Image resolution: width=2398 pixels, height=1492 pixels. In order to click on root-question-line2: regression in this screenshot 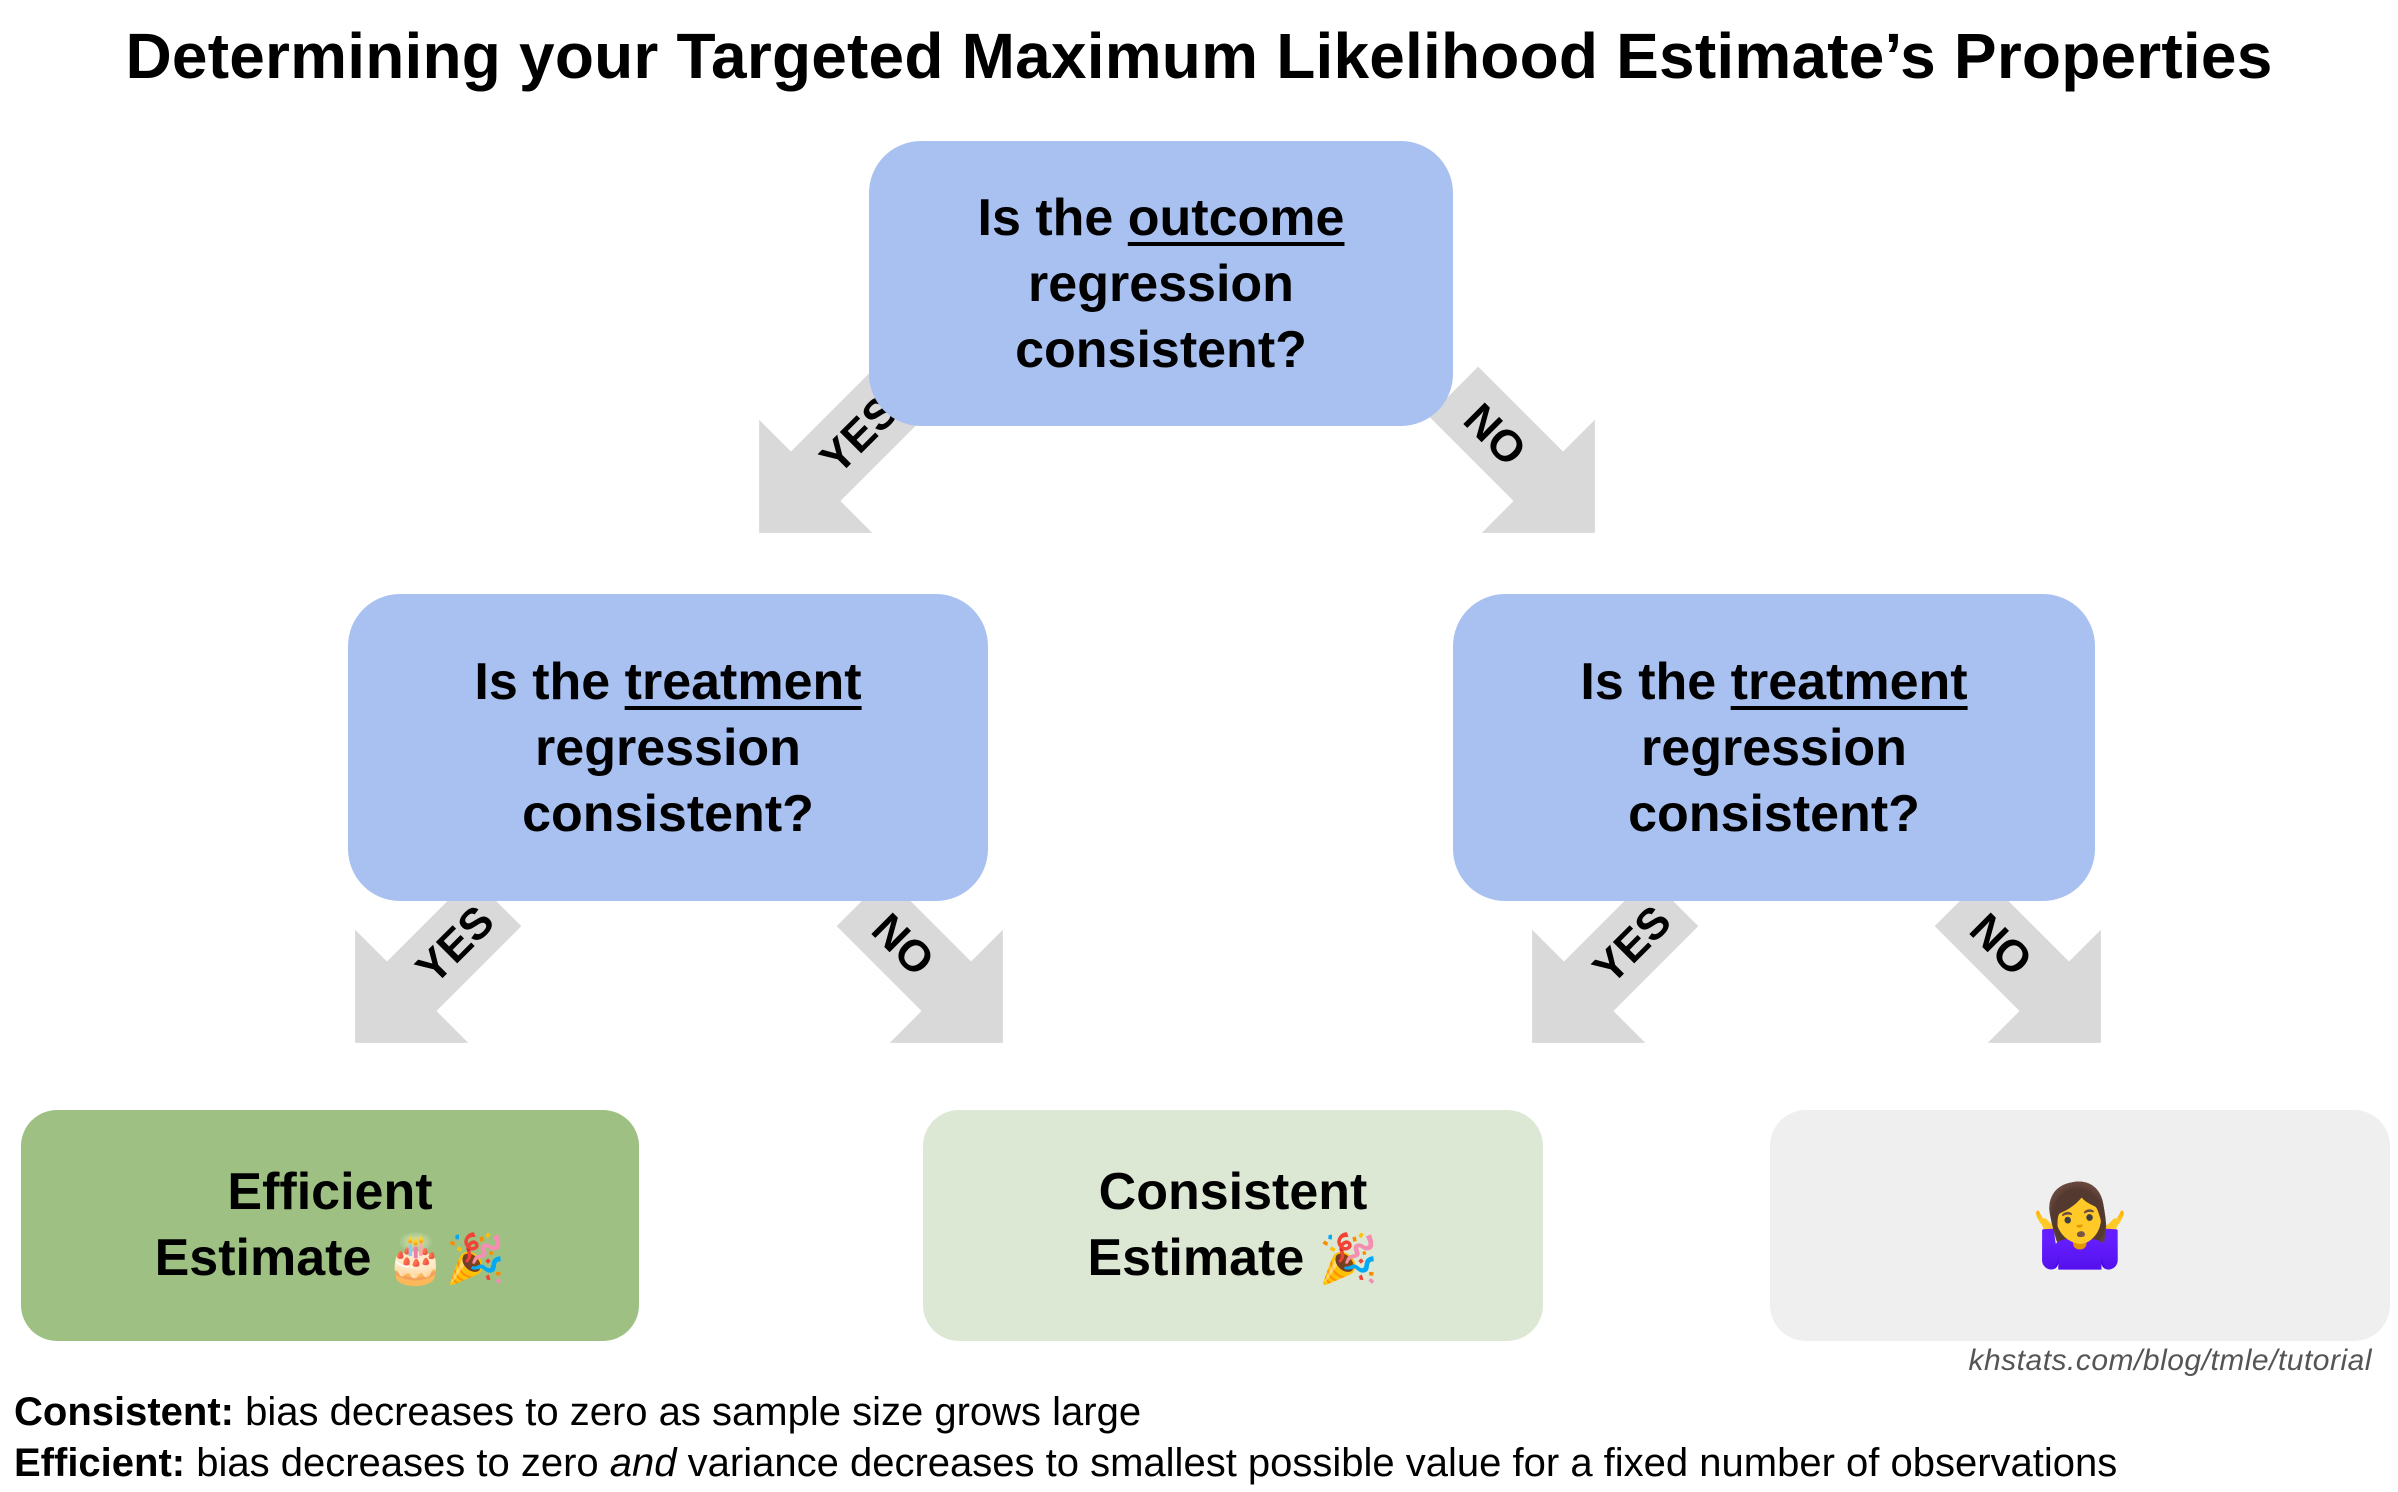, I will do `click(1161, 283)`.